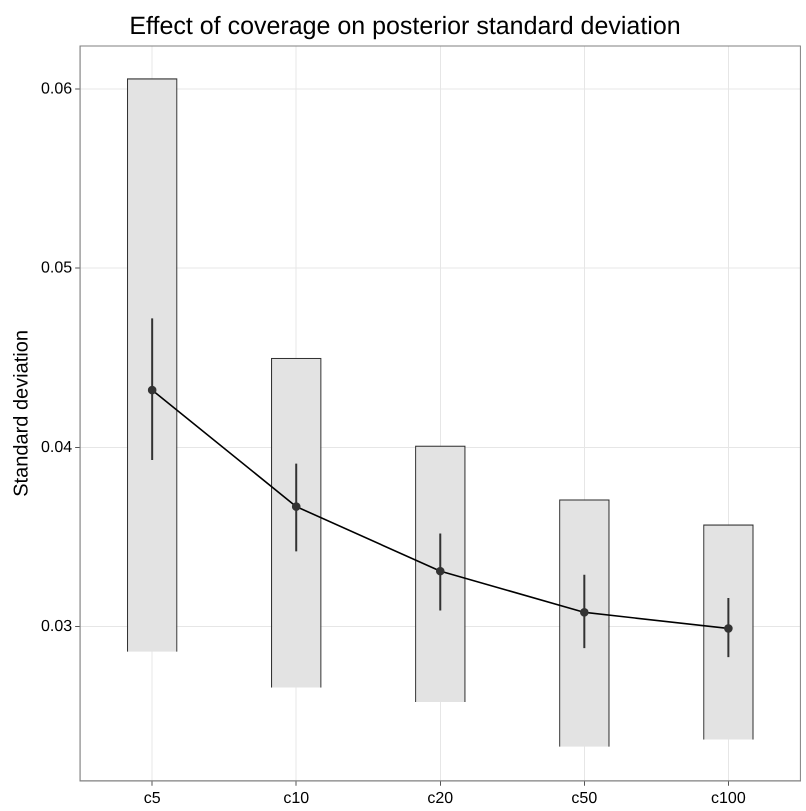 This screenshot has height=811, width=806. I want to click on y-tick-label: 0.05, so click(56, 268).